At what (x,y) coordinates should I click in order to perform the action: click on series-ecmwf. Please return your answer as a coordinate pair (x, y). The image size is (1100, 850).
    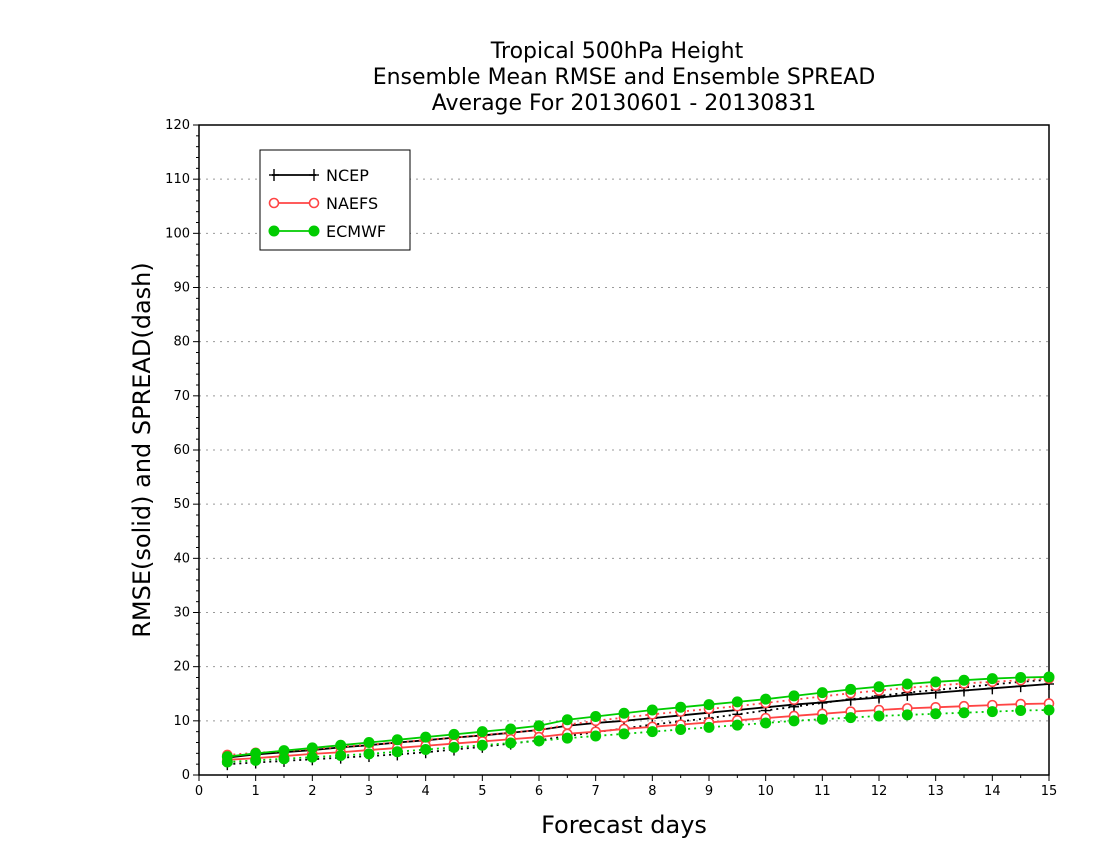
    Looking at the image, I should click on (638, 719).